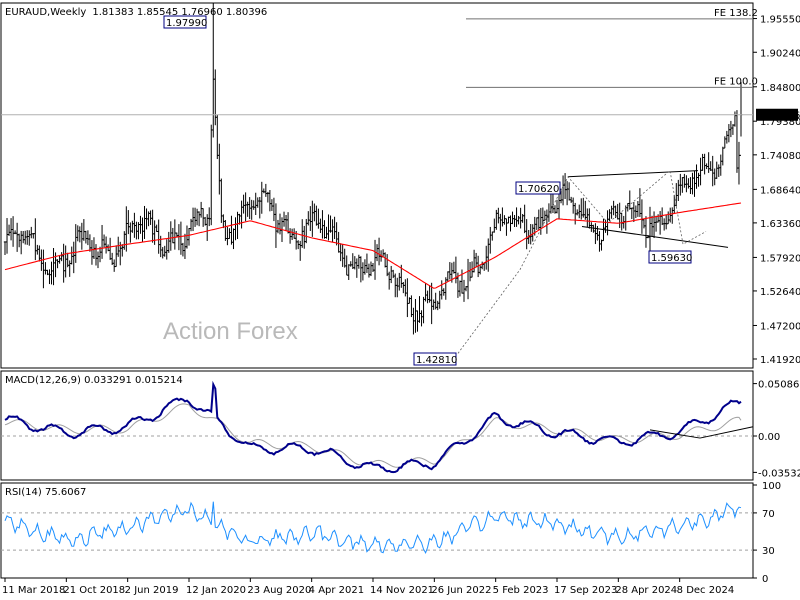  What do you see at coordinates (585, 590) in the screenshot?
I see `x-axis-tick: 17 Sep 2023` at bounding box center [585, 590].